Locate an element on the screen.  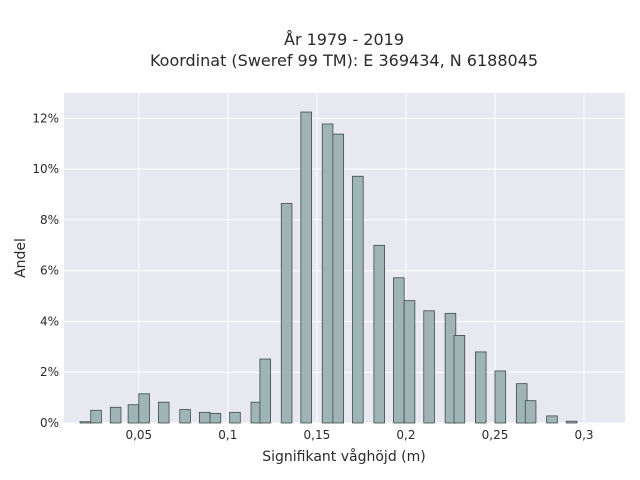
y-tick-label: 0% is located at coordinates (49, 423).